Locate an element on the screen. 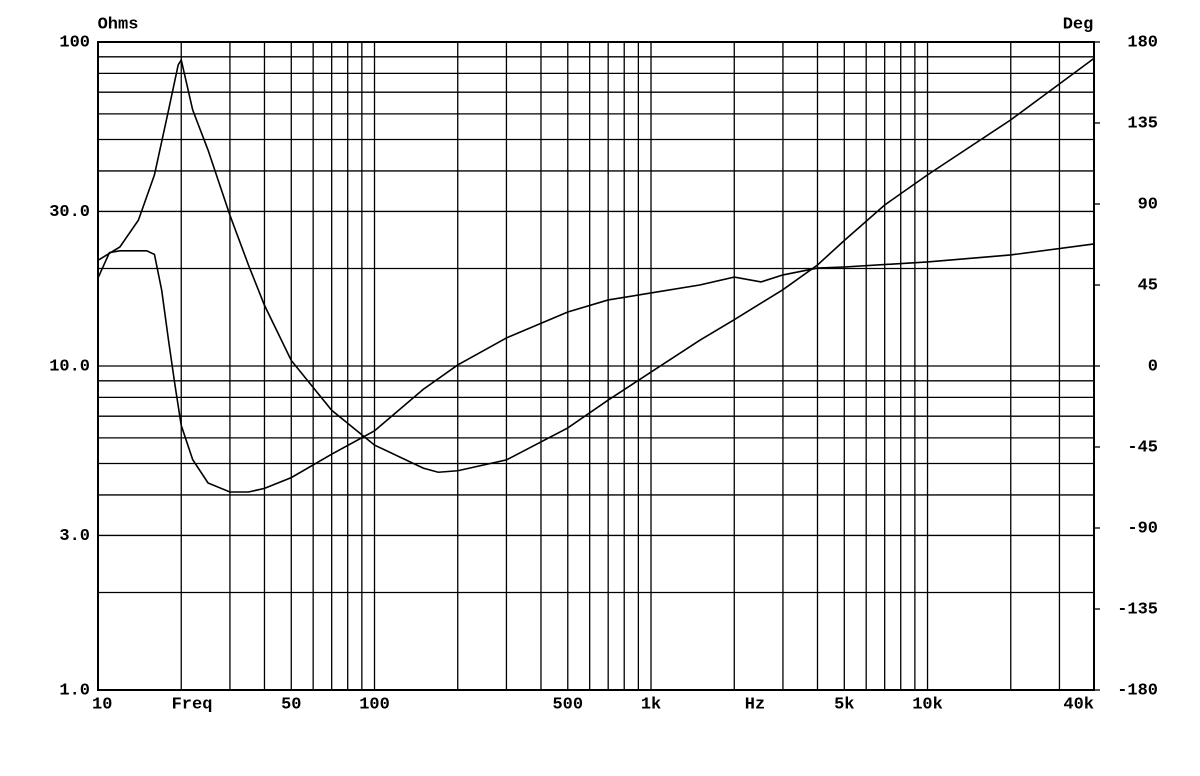  y2-tick-label: 90 is located at coordinates (1148, 204).